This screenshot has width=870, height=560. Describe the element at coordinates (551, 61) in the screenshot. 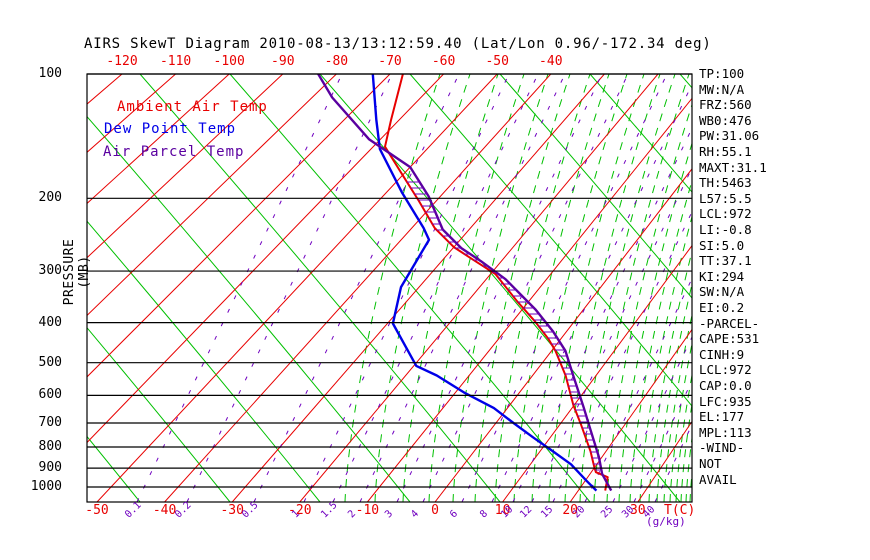

I see `top-temp-tick--40: -40` at that location.